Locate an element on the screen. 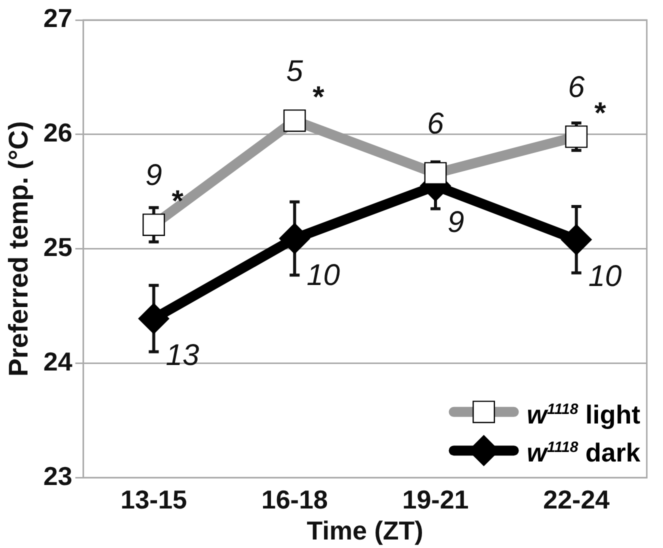 The image size is (663, 548). legend-label: w$^{1118}$ light is located at coordinates (583, 415).